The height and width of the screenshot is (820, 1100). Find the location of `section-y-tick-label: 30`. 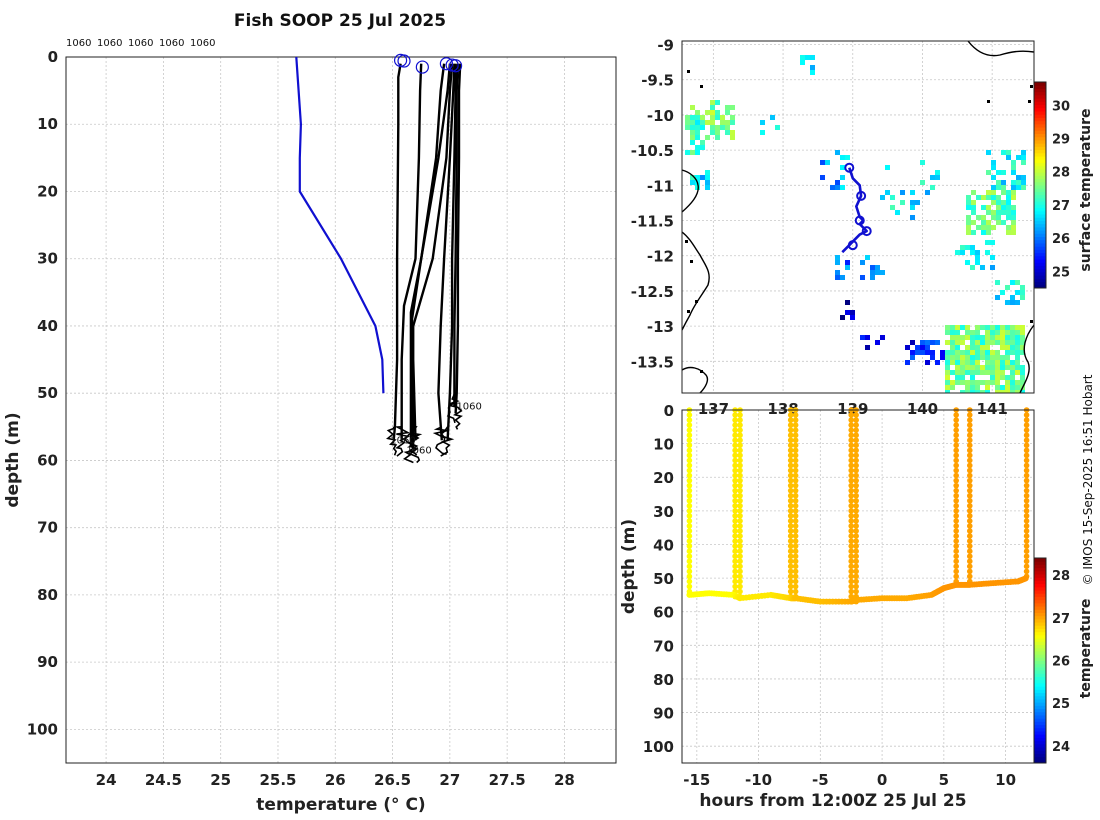

section-y-tick-label: 30 is located at coordinates (663, 512).